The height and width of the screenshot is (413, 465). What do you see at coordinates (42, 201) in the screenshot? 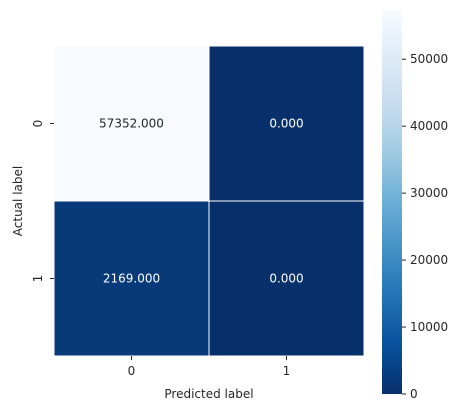
I see `y-axis: 01` at bounding box center [42, 201].